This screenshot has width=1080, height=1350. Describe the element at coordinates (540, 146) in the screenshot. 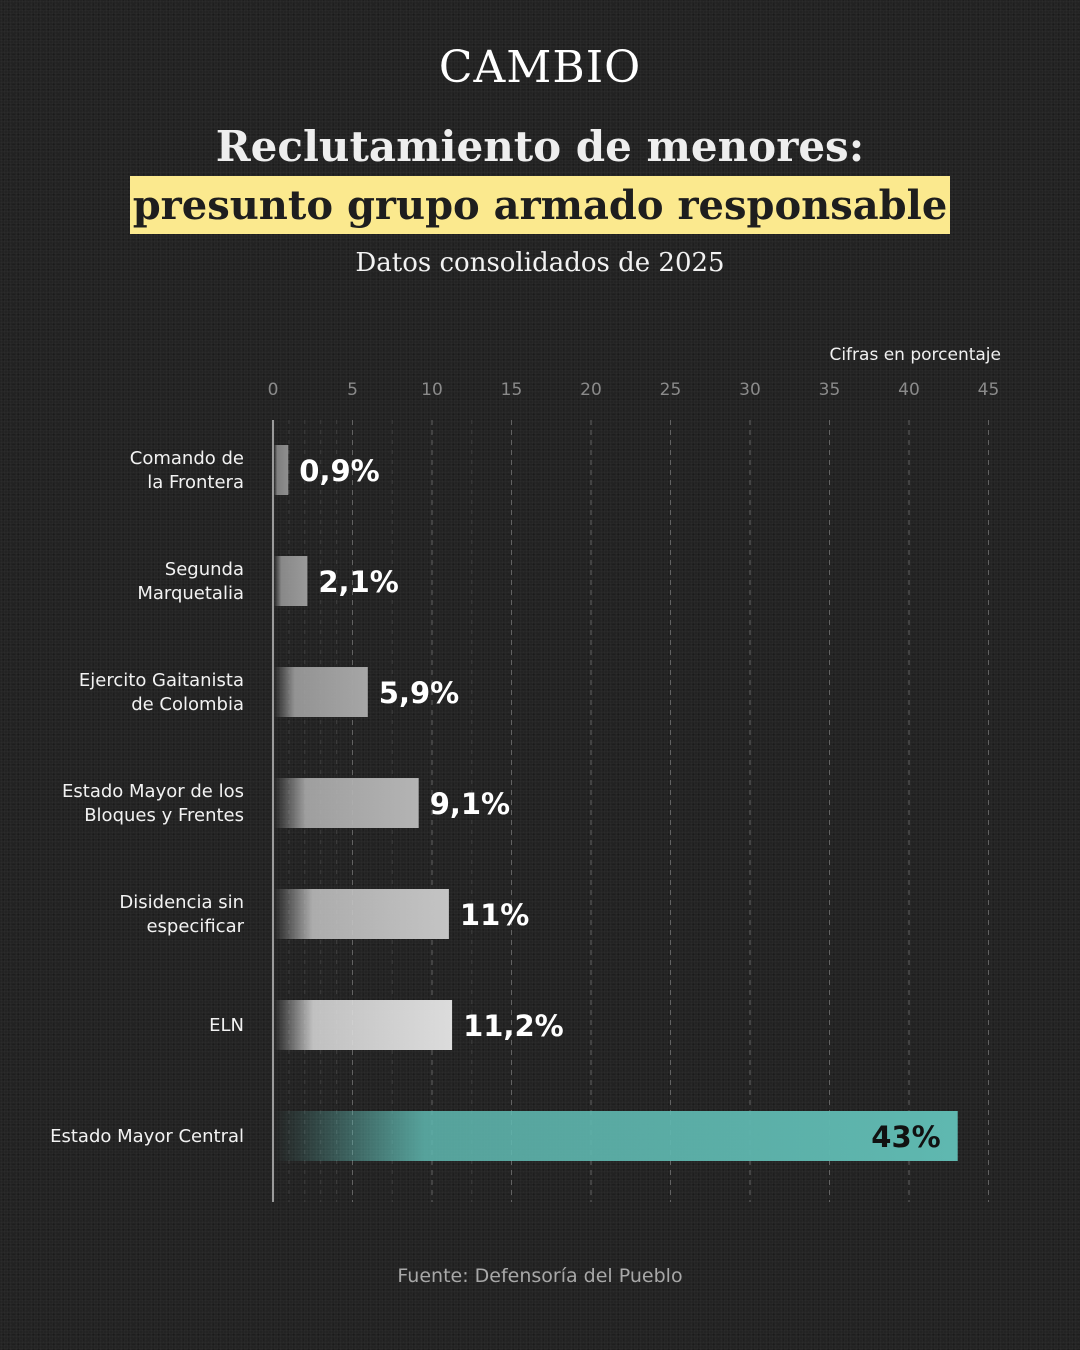

I see `title-line-1: Reclutamiento de menores:` at that location.